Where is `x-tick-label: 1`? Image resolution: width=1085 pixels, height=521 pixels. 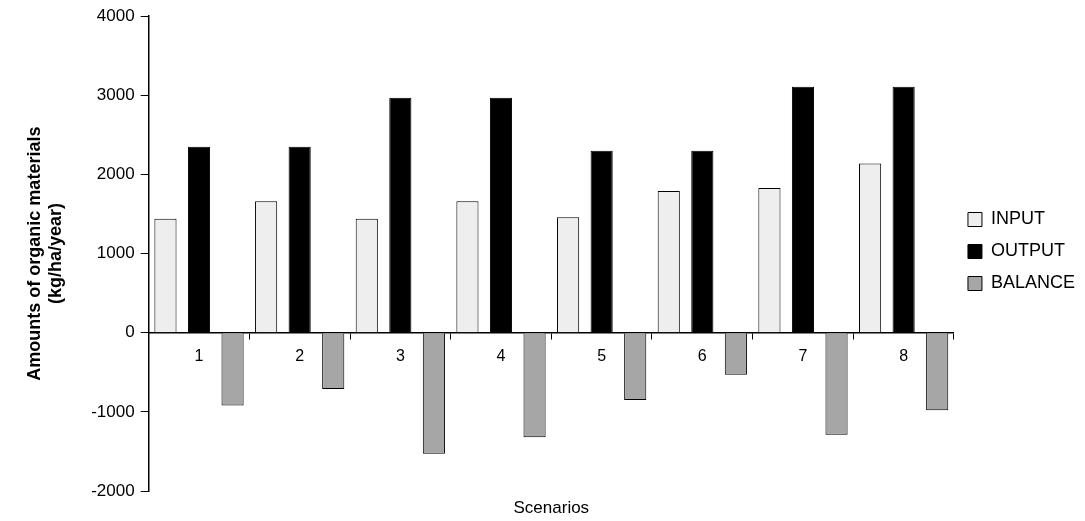 x-tick-label: 1 is located at coordinates (199, 355).